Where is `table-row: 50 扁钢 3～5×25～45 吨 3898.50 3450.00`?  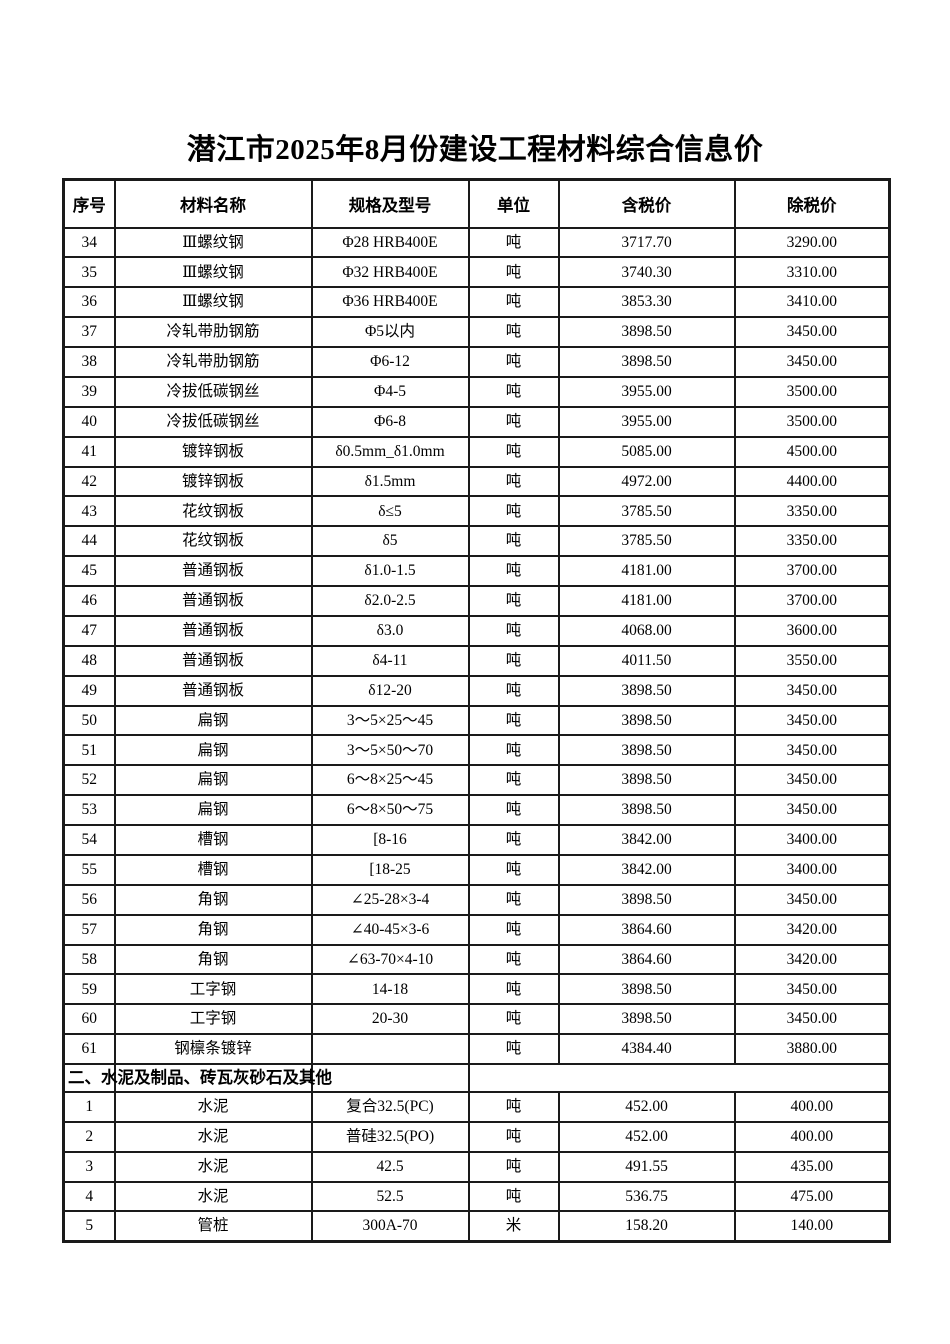
table-row: 50 扁钢 3～5×25～45 吨 3898.50 3450.00 is located at coordinates (476, 720).